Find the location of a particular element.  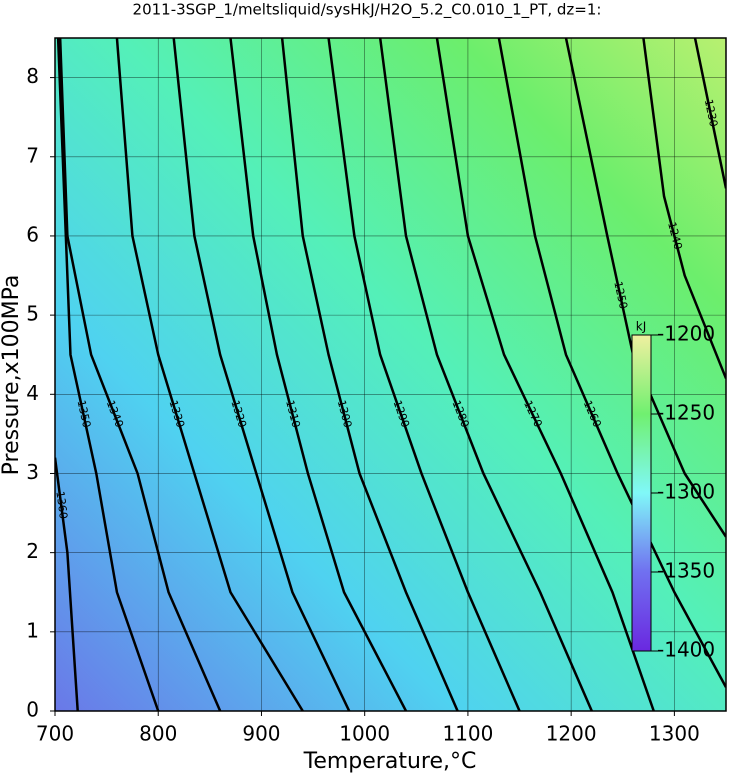

x-tick-label: 800 is located at coordinates (158, 734).